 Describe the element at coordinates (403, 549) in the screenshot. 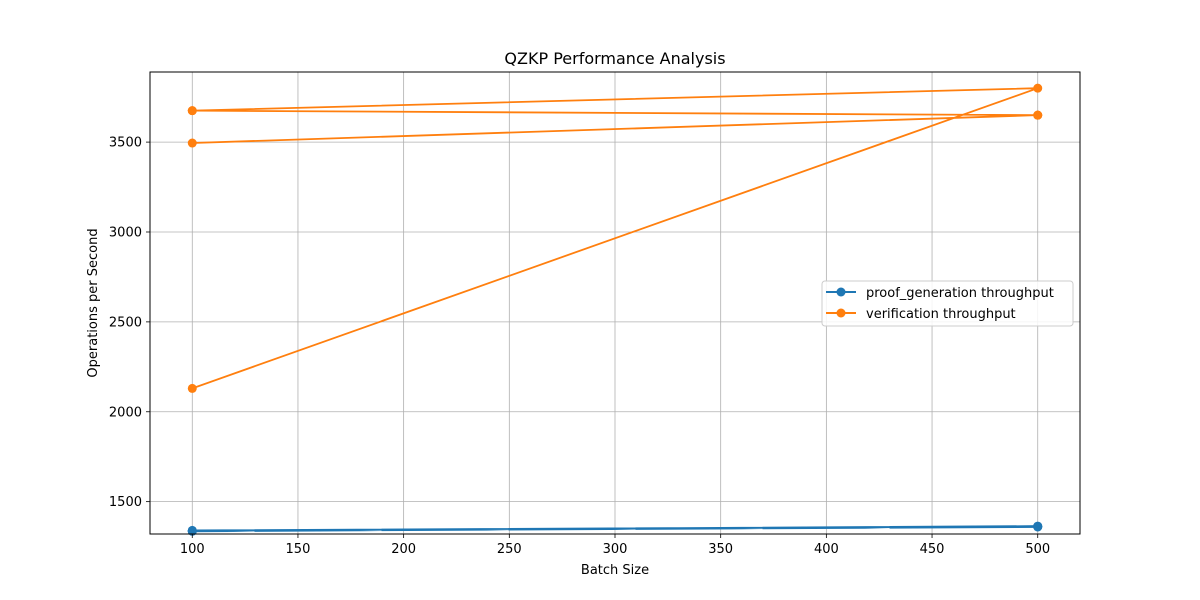

I see `x-tick-label: 200` at that location.